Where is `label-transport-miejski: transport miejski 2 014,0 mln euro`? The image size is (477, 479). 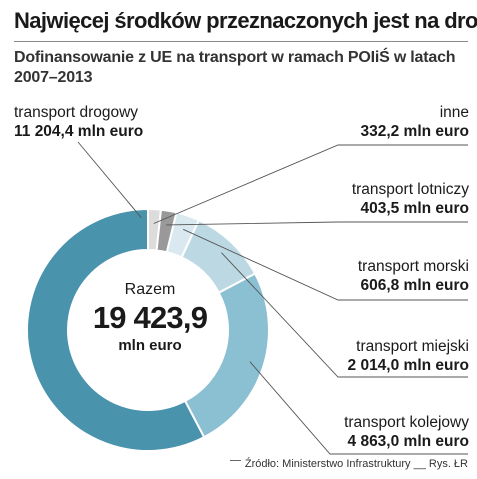 label-transport-miejski: transport miejski 2 014,0 mln euro is located at coordinates (408, 356).